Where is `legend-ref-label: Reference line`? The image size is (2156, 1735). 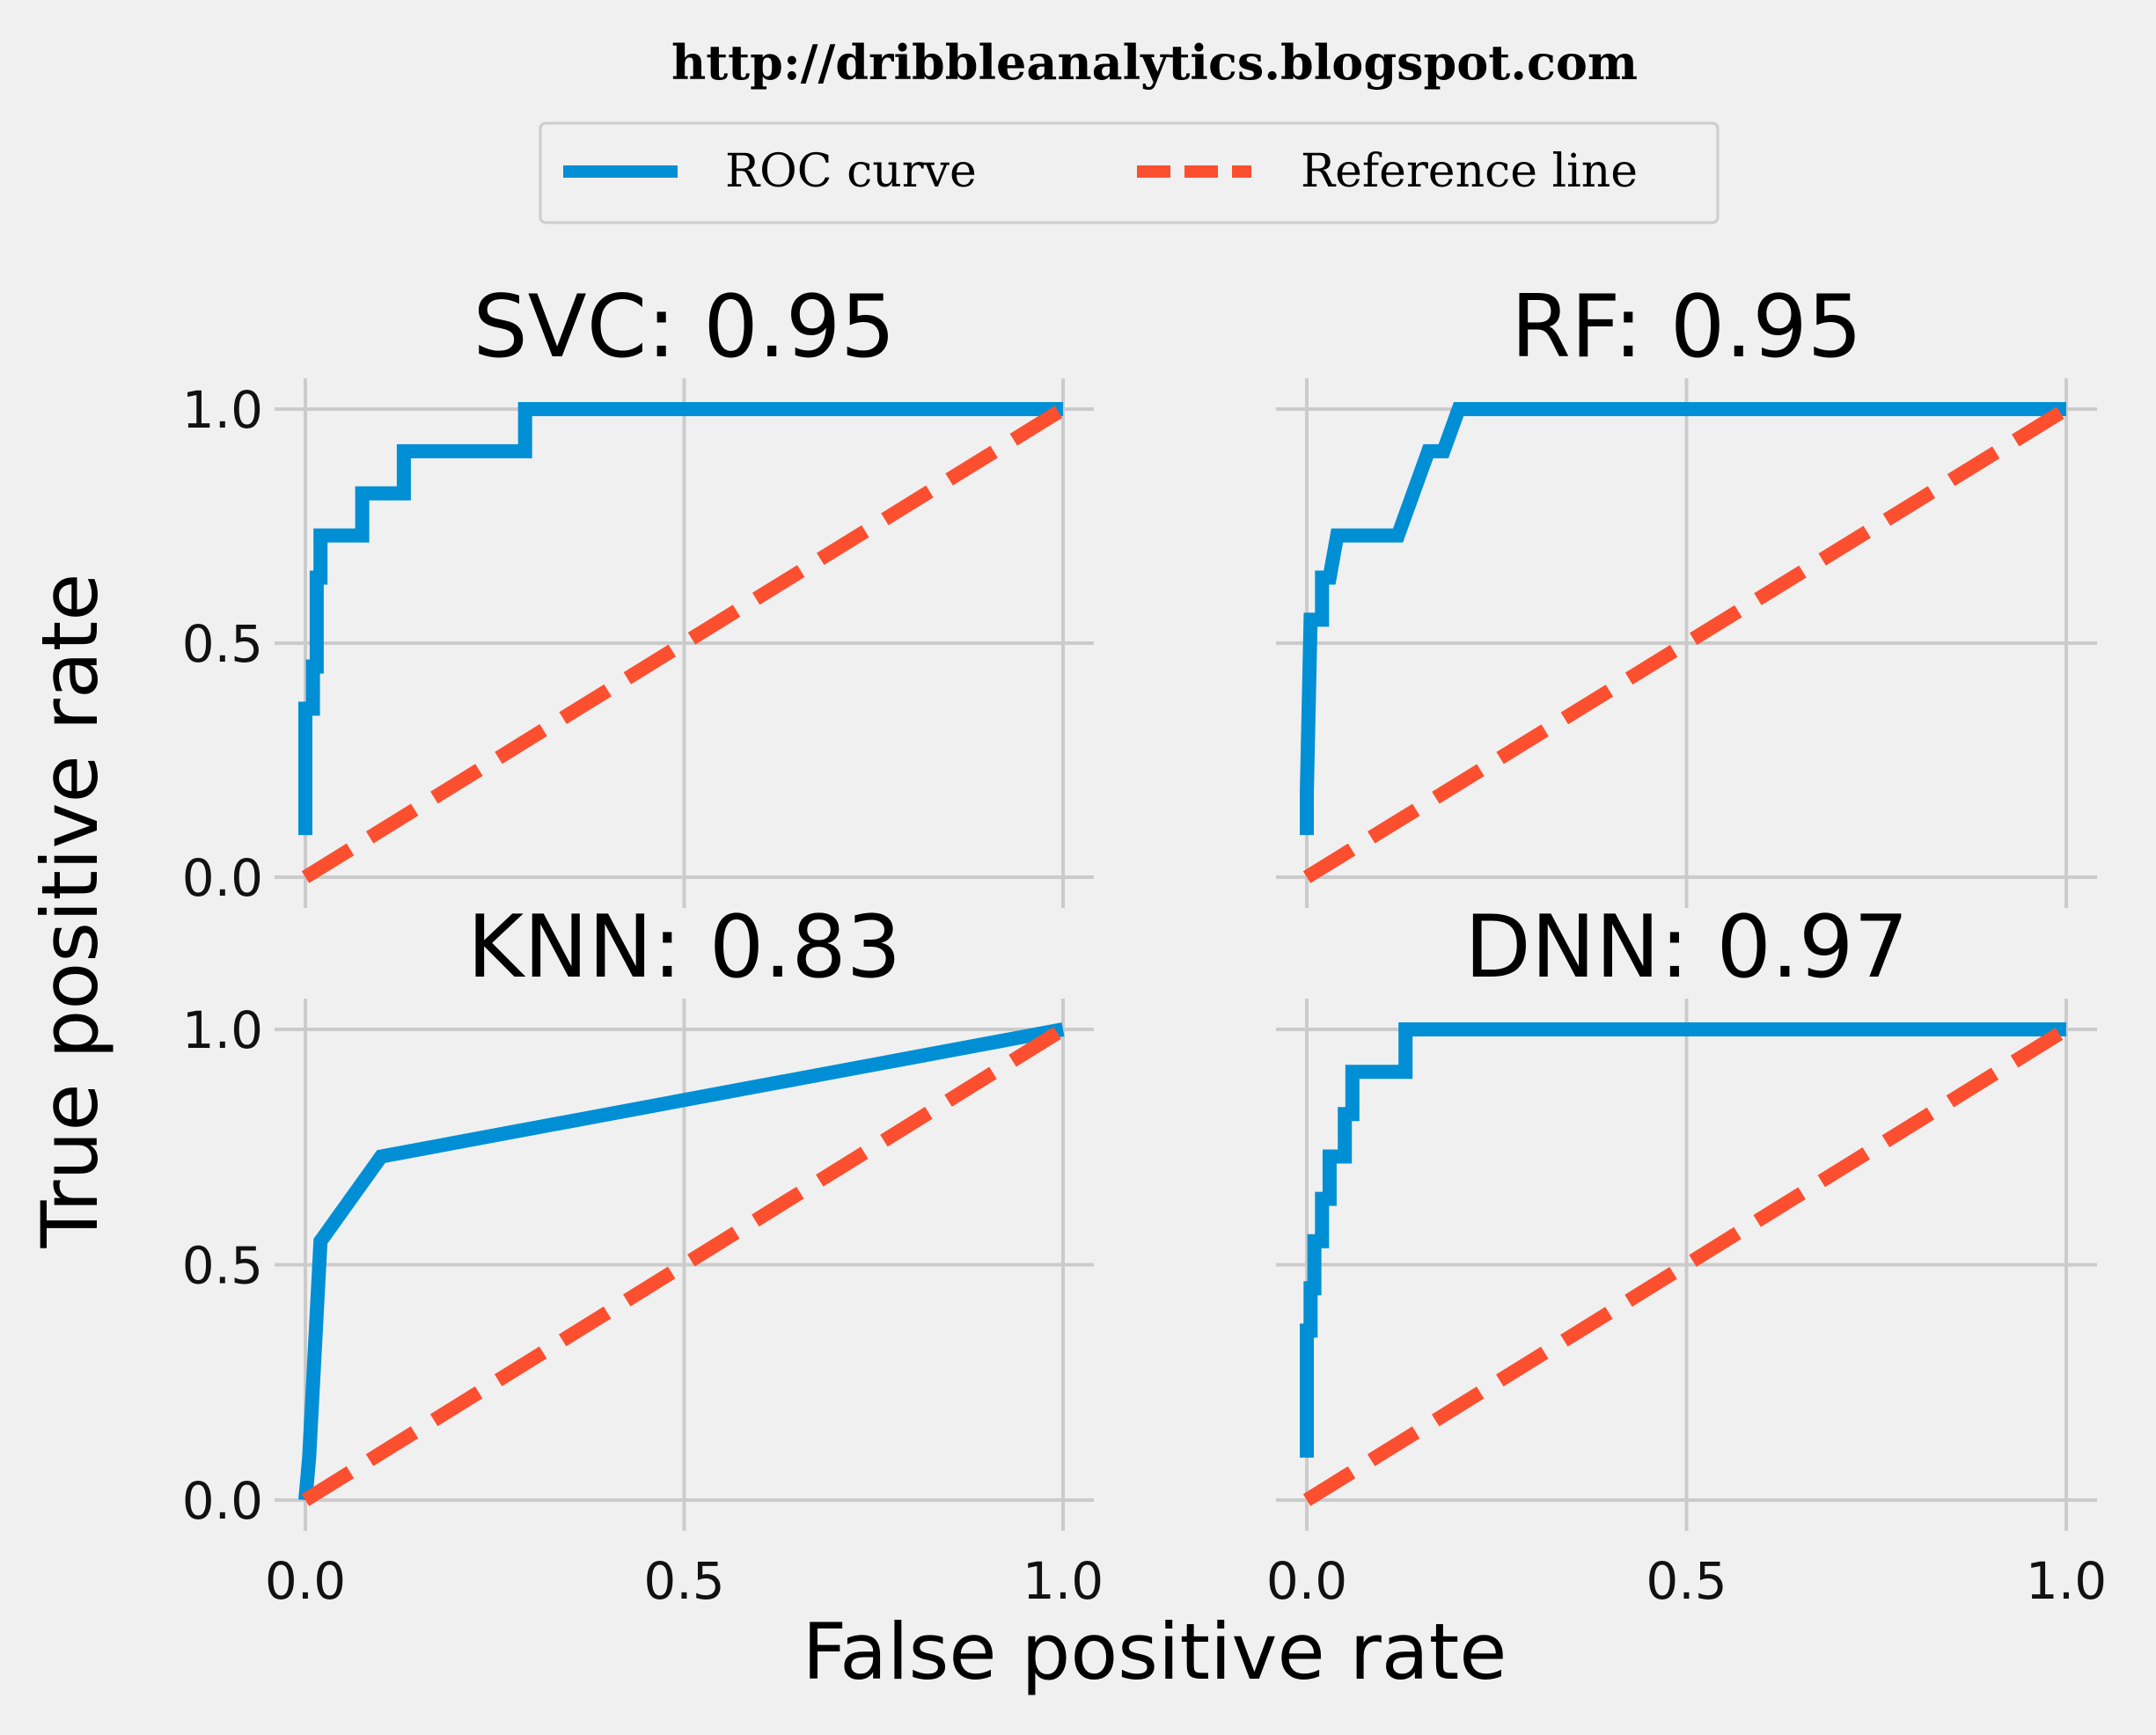 legend-ref-label: Reference line is located at coordinates (1469, 171).